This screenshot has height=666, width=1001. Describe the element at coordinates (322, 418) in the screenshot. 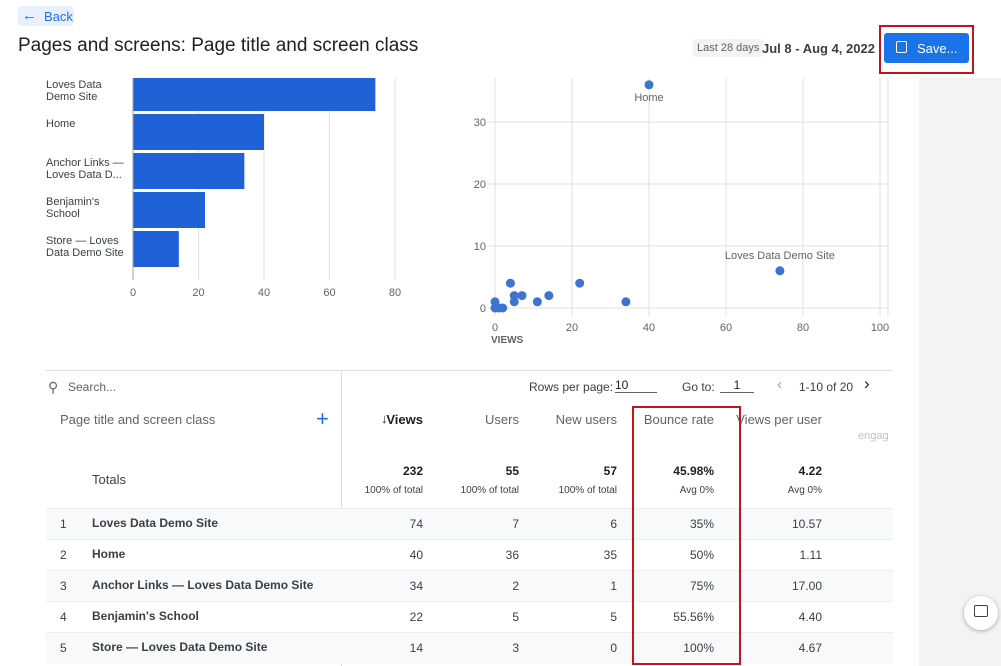

I see `add-dimension: +` at that location.